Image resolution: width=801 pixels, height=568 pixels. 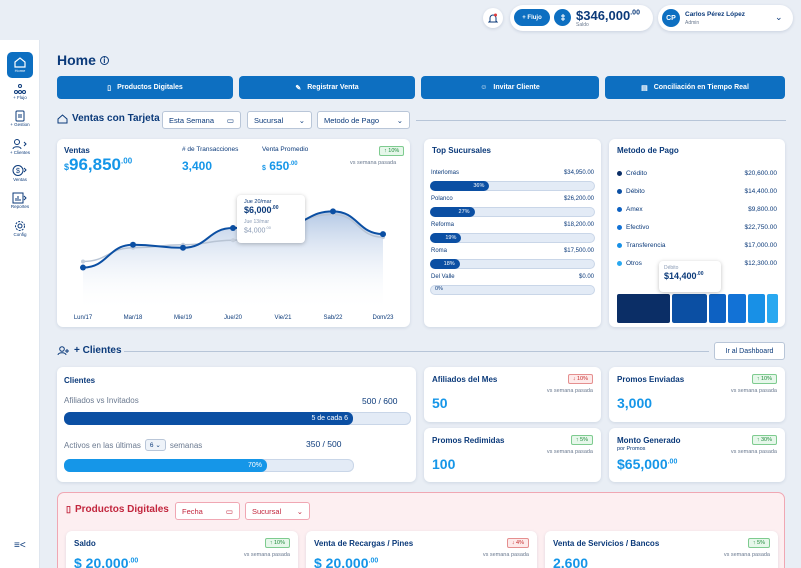 I want to click on payment-methods-treemap, so click(x=697, y=308).